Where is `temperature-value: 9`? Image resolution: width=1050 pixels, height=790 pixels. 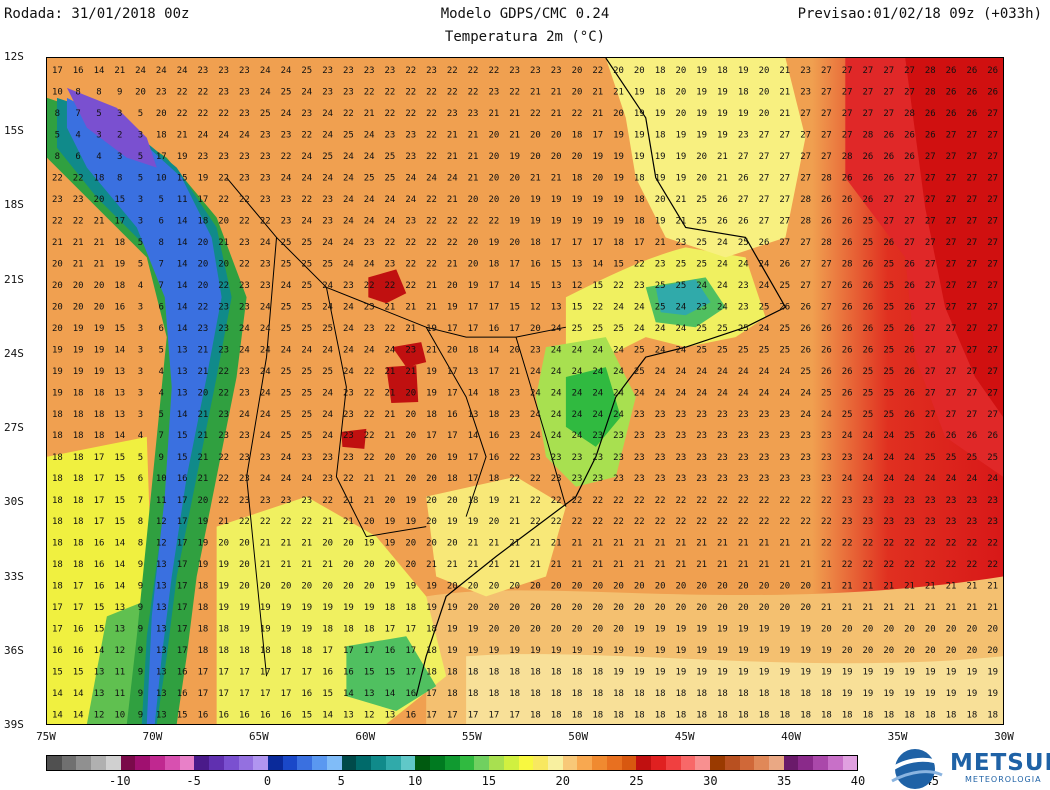 temperature-value: 9 is located at coordinates (140, 694).